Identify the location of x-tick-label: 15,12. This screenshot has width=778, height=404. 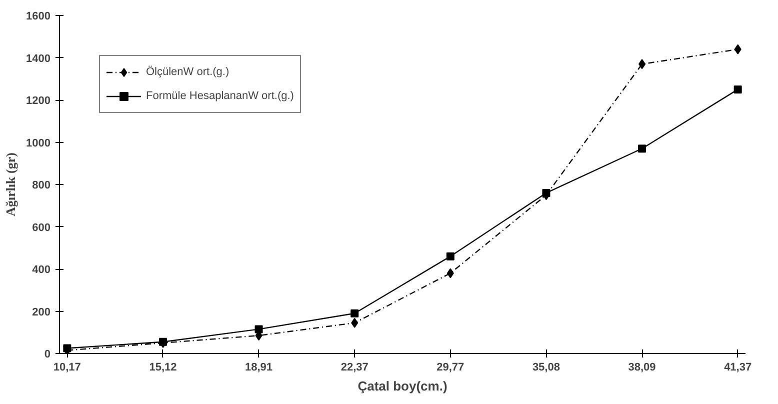
(163, 368).